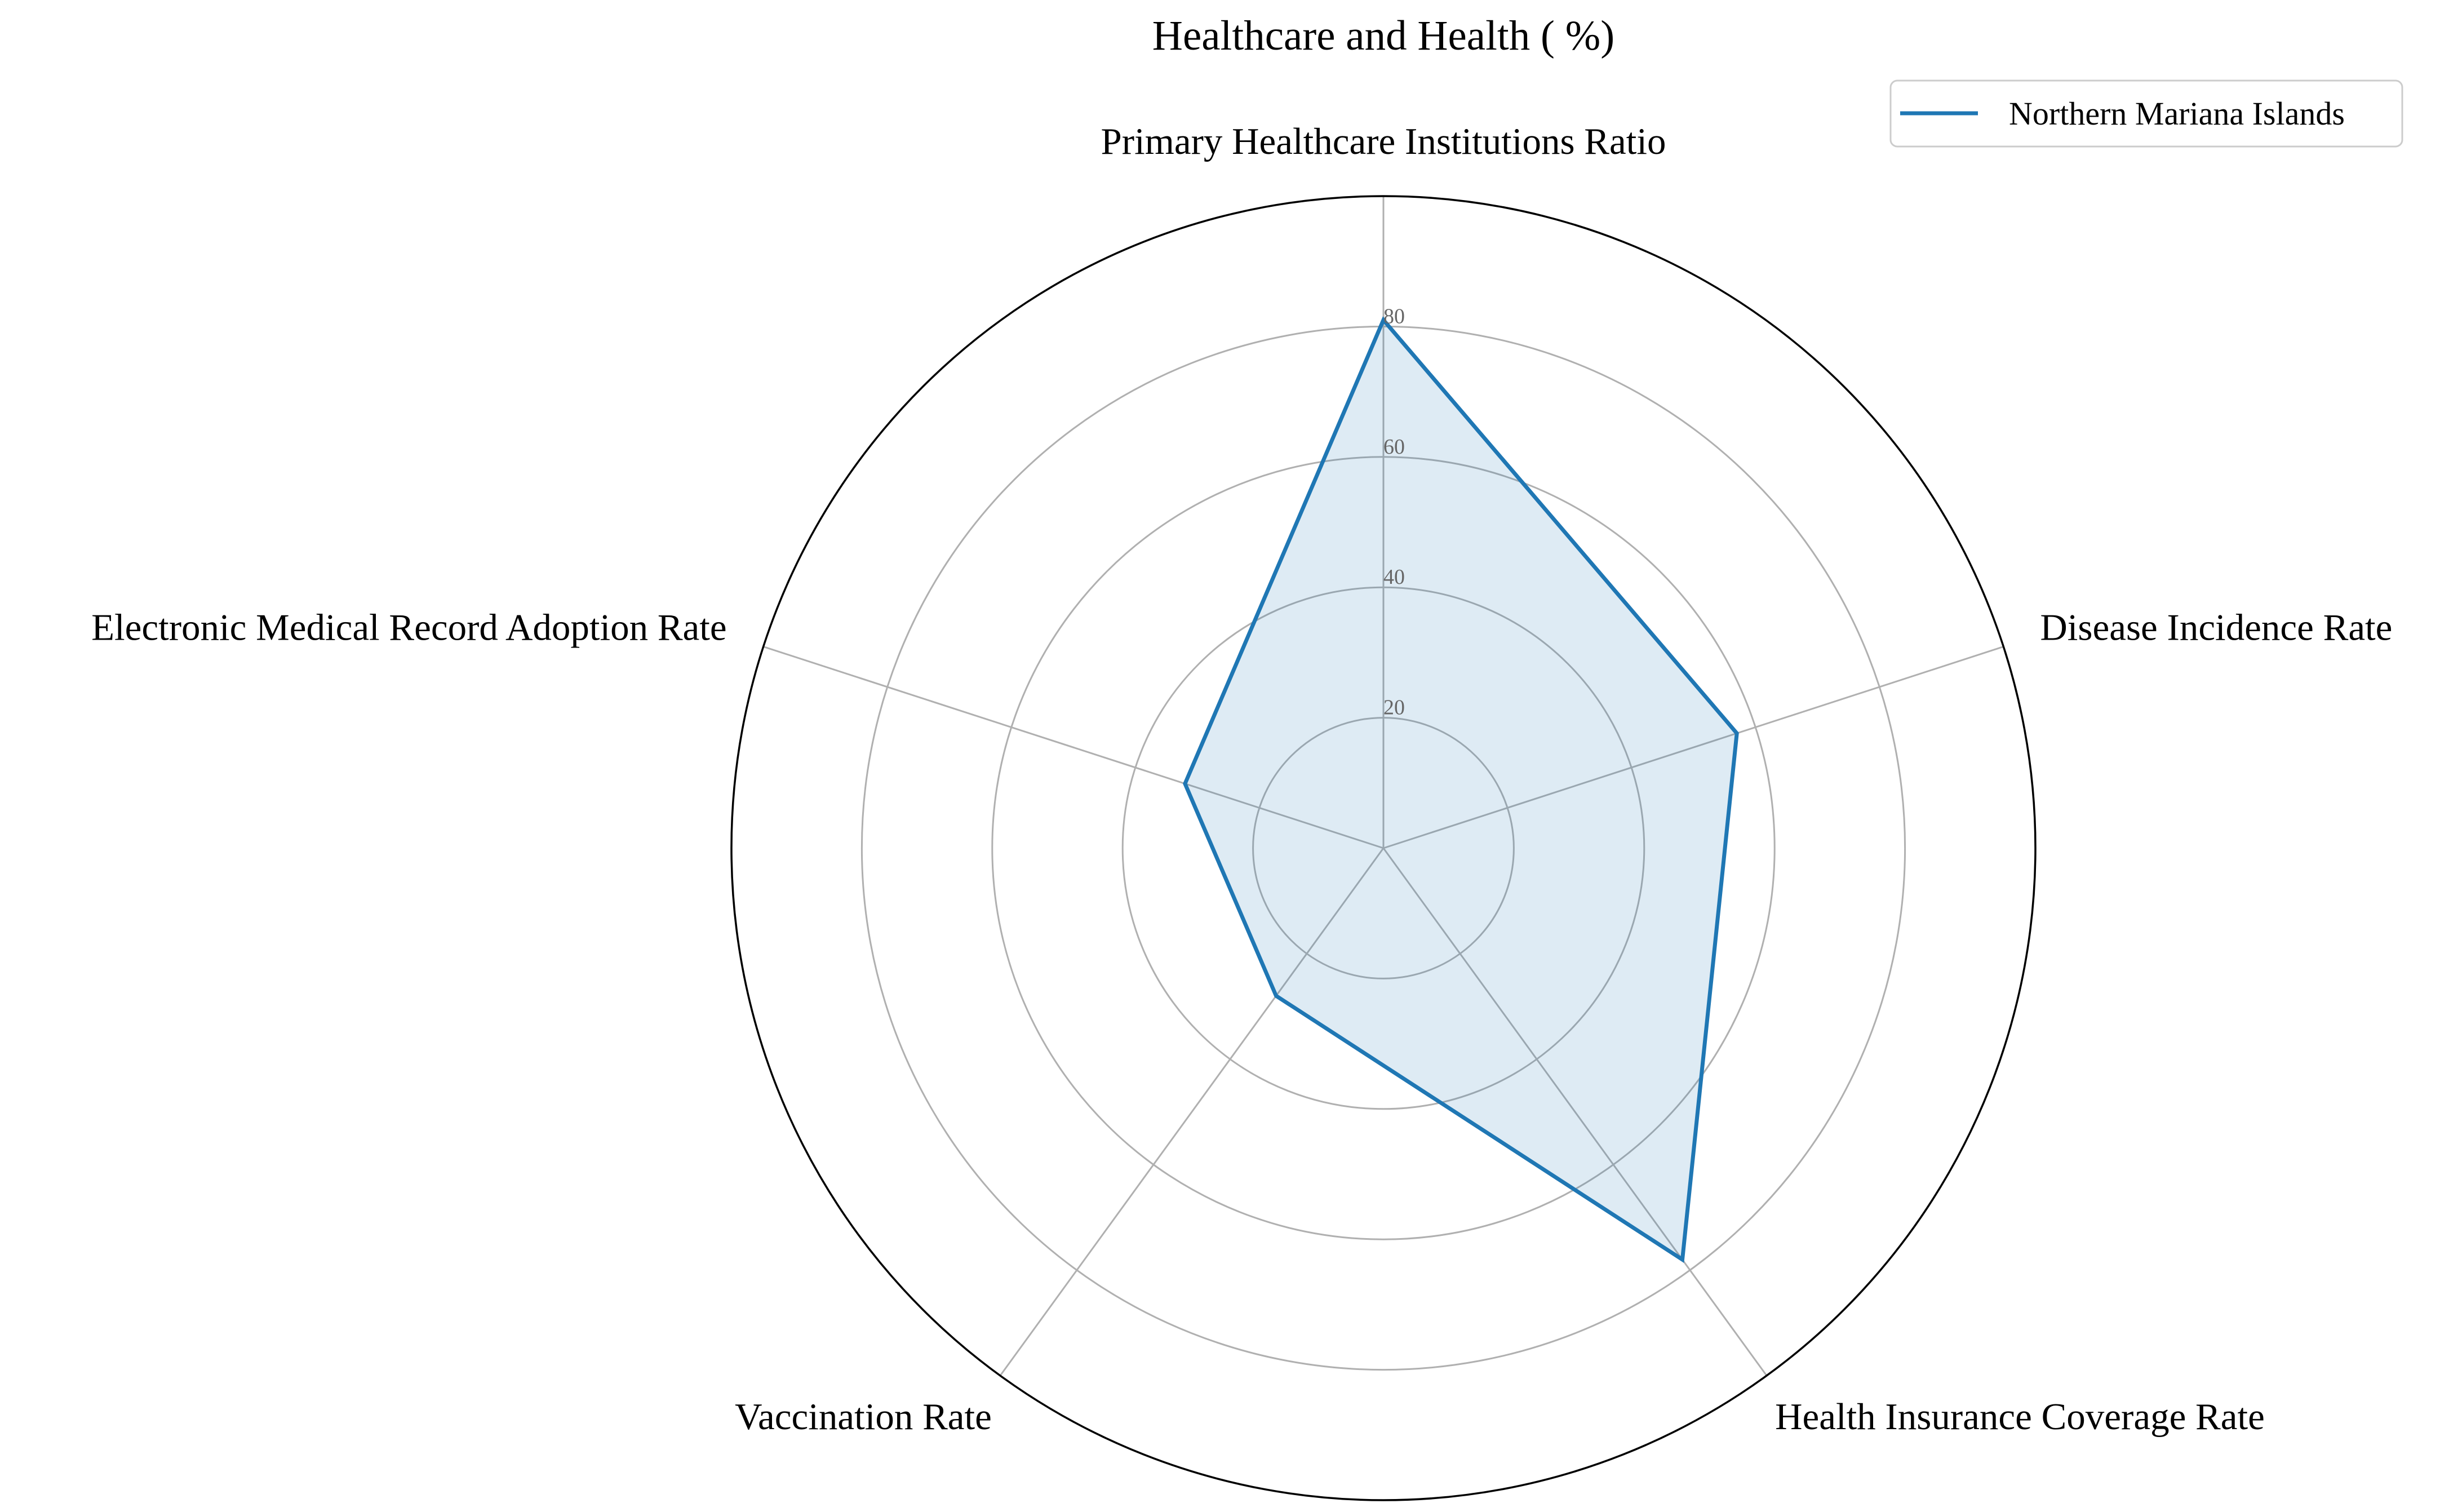 The image size is (2440, 1512). I want to click on series-area, so click(1460, 790).